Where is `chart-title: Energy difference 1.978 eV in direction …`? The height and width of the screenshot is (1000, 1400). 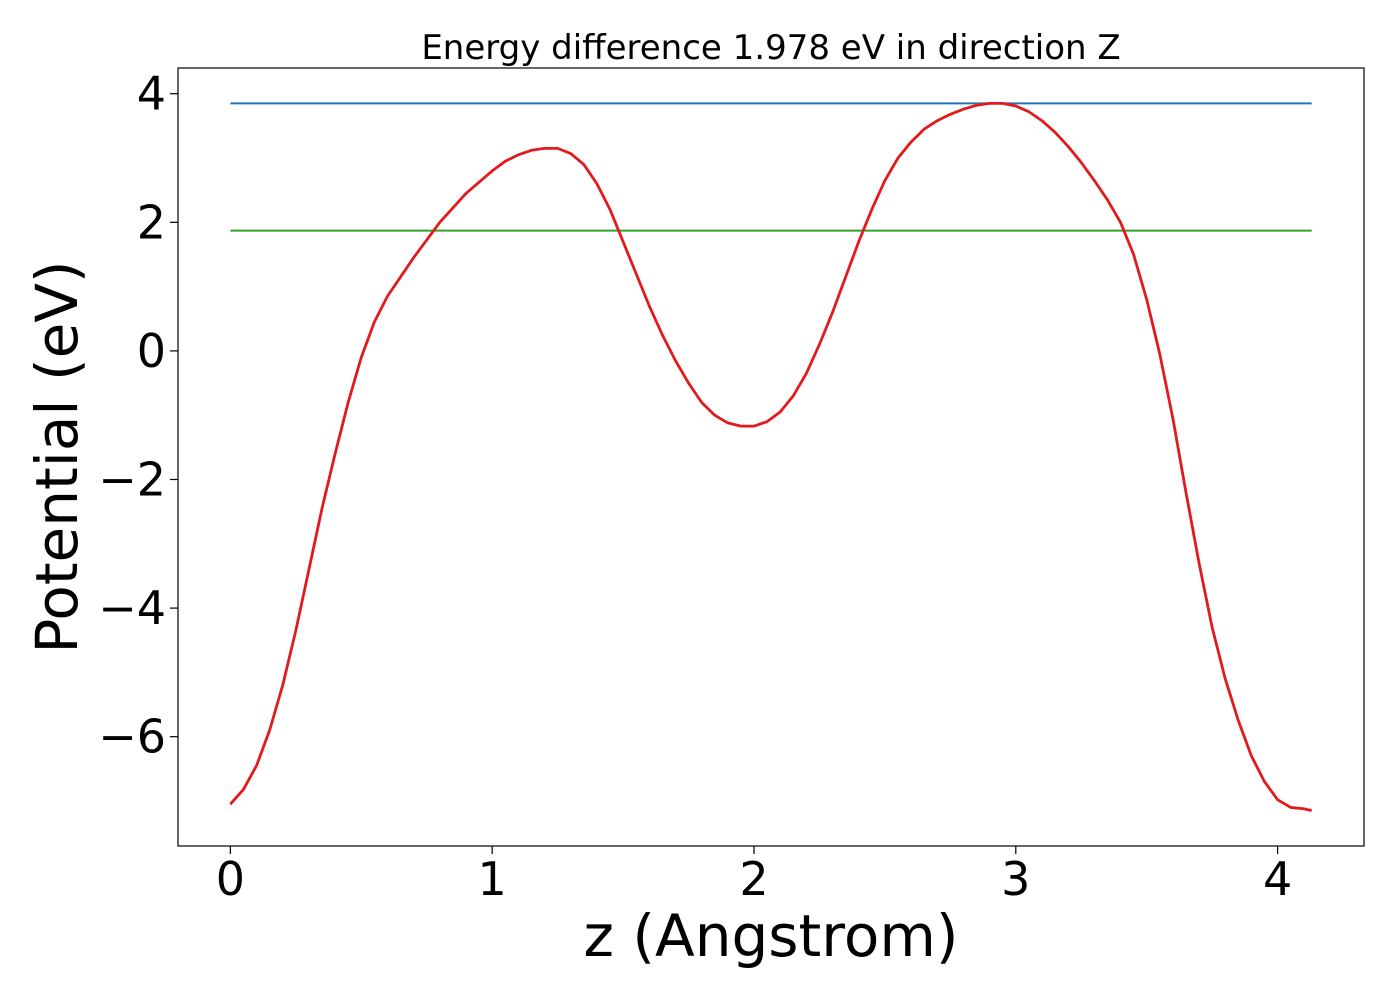
chart-title: Energy difference 1.978 eV in direction … is located at coordinates (770, 48).